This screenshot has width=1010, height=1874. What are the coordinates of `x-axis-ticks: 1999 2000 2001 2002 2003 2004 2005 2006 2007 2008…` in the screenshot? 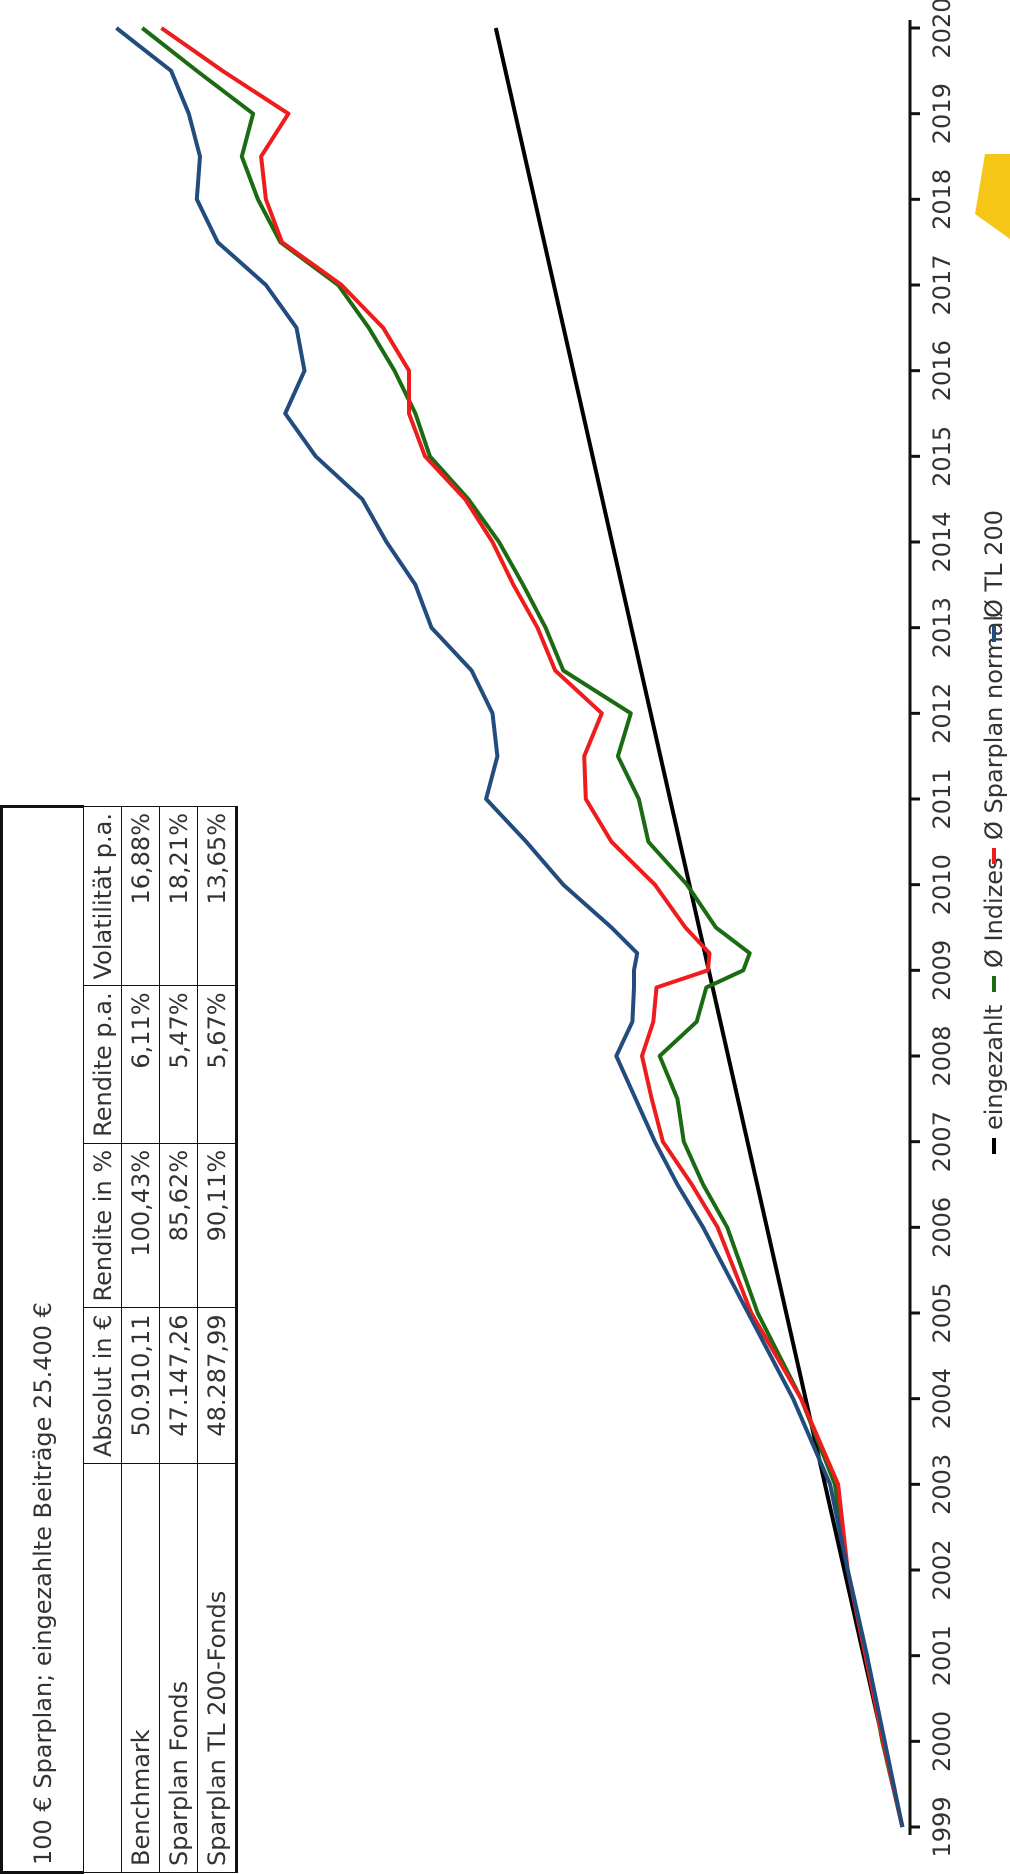 It's located at (933, 929).